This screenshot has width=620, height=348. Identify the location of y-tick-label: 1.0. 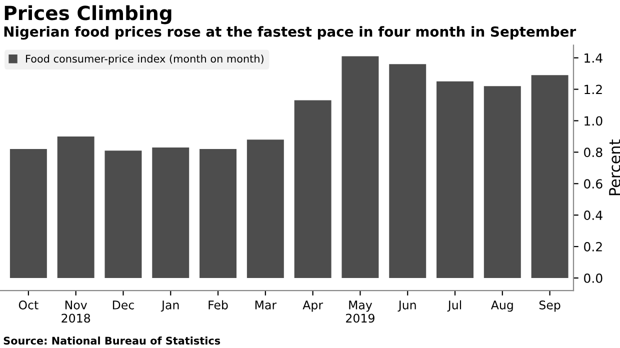
(593, 121).